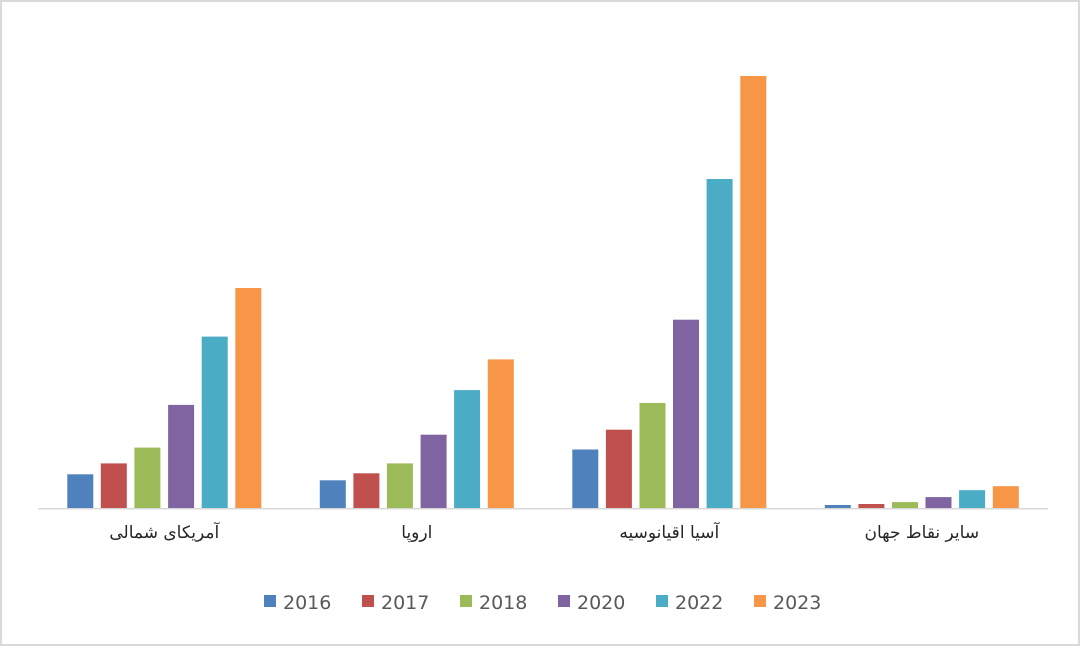 This screenshot has height=648, width=1080. Describe the element at coordinates (601, 603) in the screenshot. I see `legend-label-2020: 2020` at that location.